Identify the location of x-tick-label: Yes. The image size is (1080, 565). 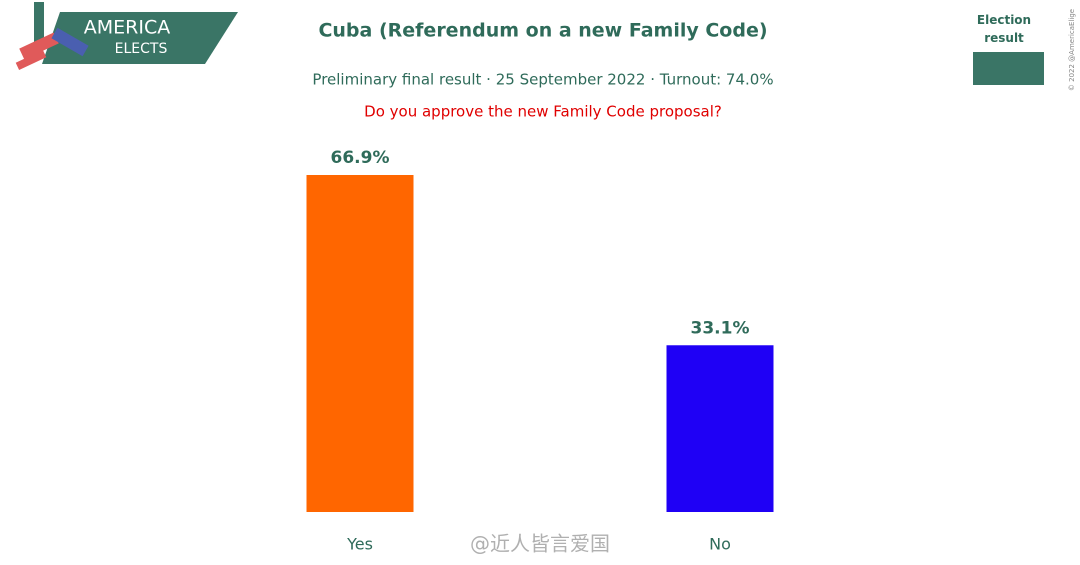
(359, 544).